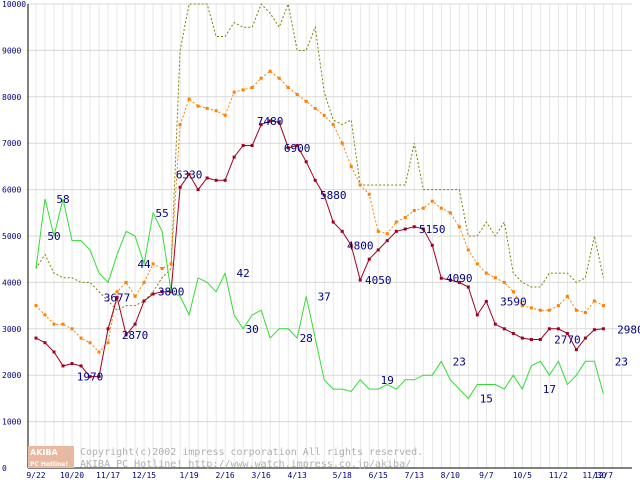  Describe the element at coordinates (161, 213) in the screenshot. I see `data-label: 55` at that location.